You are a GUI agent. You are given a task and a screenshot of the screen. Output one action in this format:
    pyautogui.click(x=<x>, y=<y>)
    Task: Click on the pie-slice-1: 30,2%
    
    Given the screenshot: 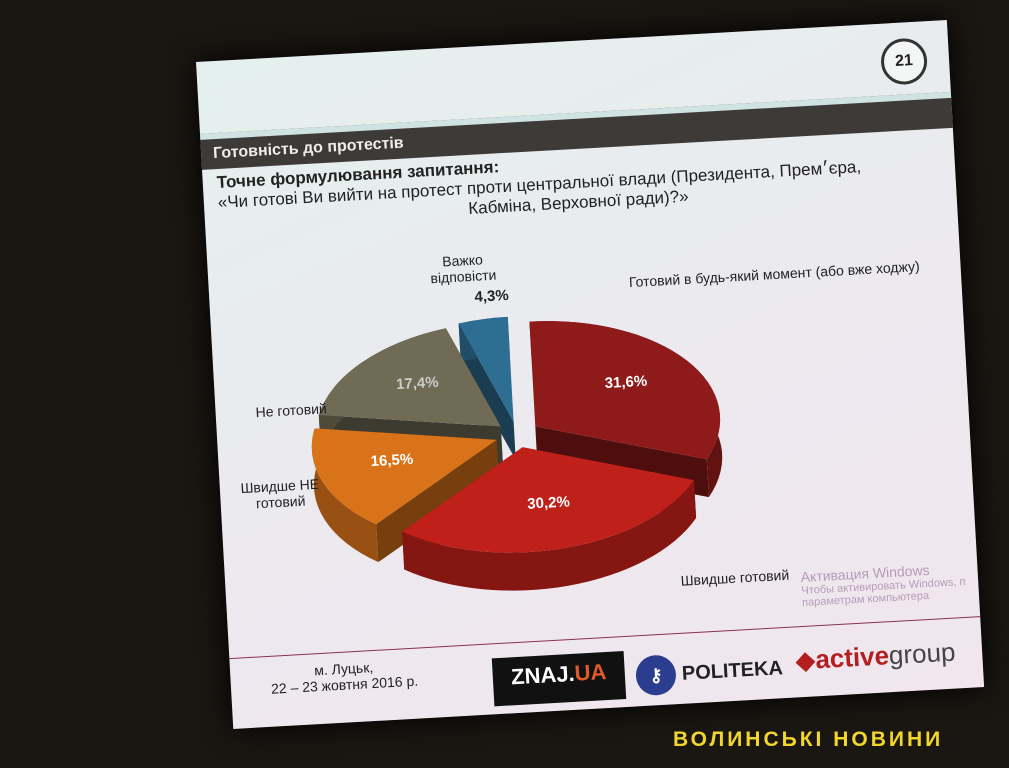 What is the action you would take?
    pyautogui.click(x=549, y=519)
    